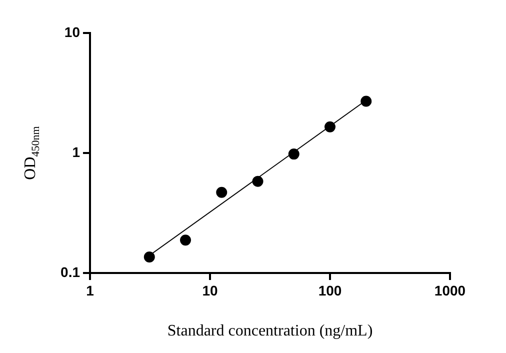 The image size is (506, 353). Describe the element at coordinates (450, 290) in the screenshot. I see `x-tick-label: 1000` at that location.